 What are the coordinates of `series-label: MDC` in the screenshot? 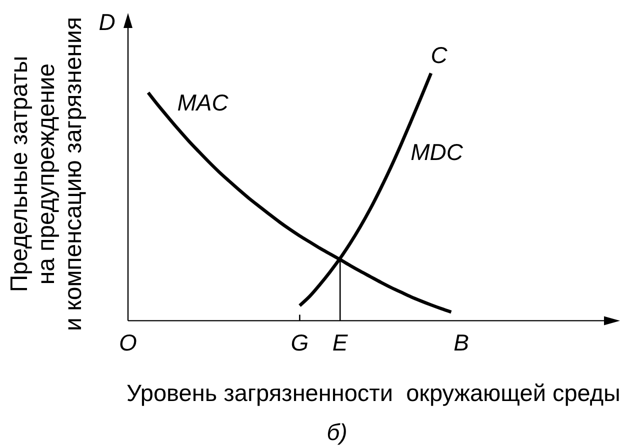 It's located at (437, 151).